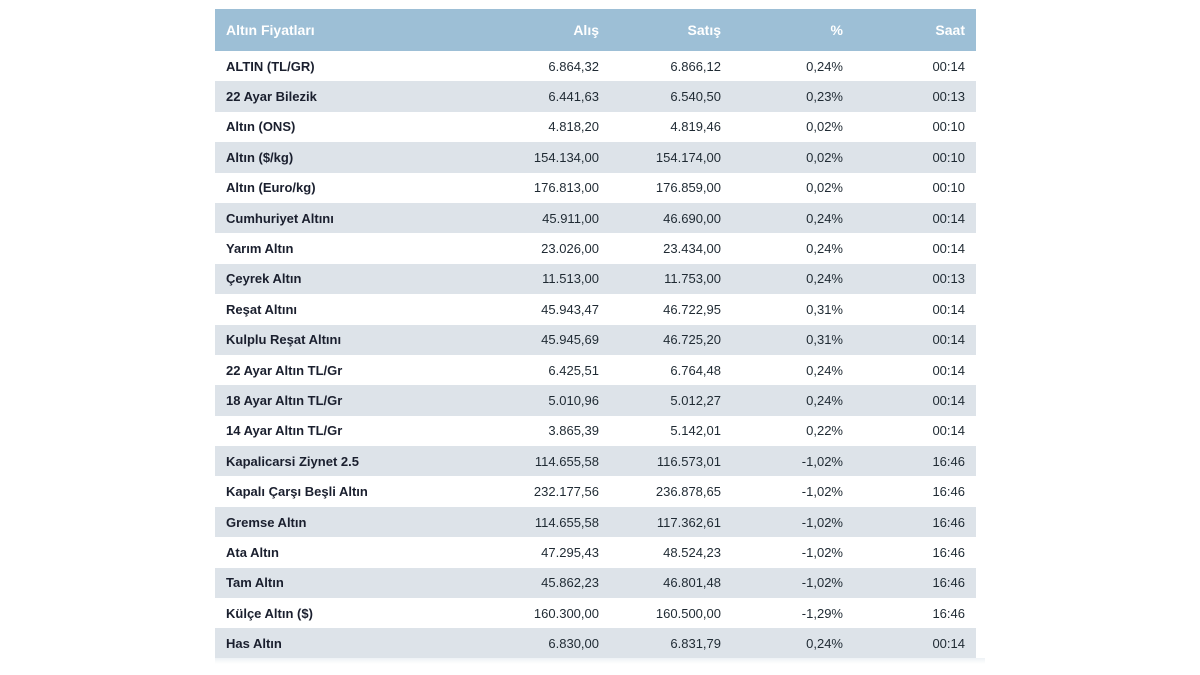 The width and height of the screenshot is (1200, 675). Describe the element at coordinates (824, 340) in the screenshot. I see `cell-percent: 0,31%` at that location.